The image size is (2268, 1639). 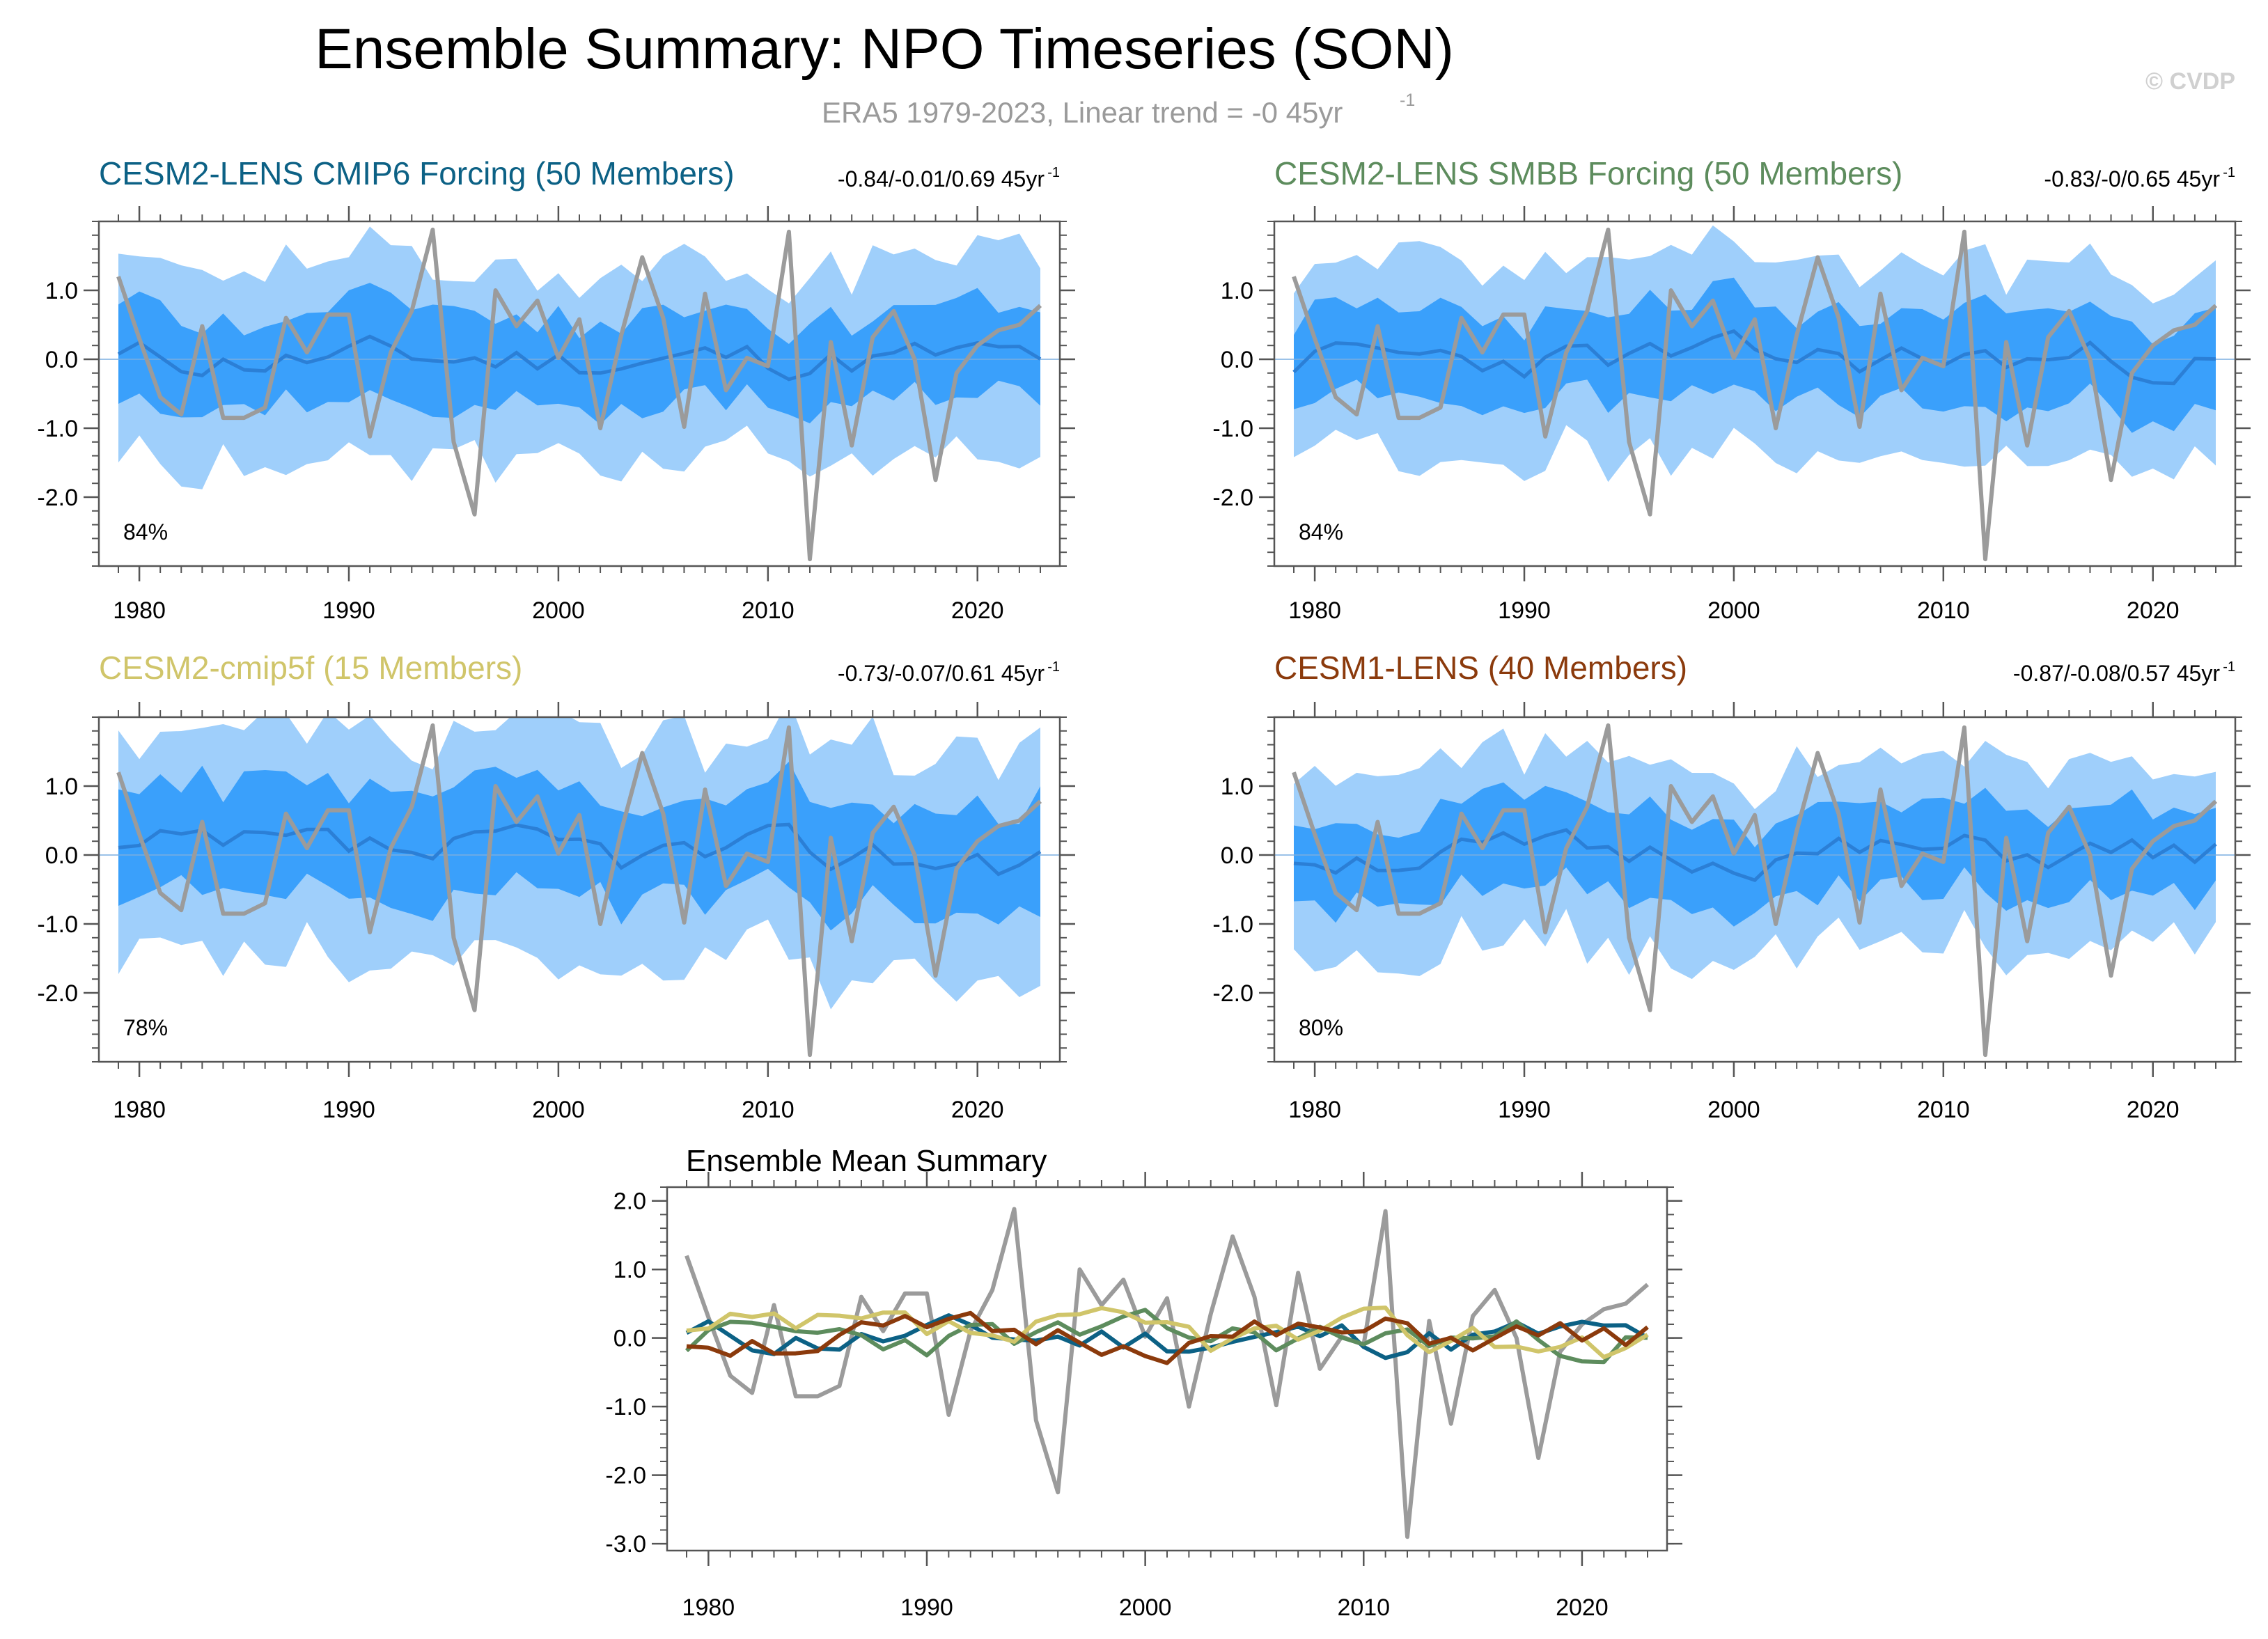 I want to click on panel-stats: -0.83/-0/0.65 45yr, so click(x=2132, y=178).